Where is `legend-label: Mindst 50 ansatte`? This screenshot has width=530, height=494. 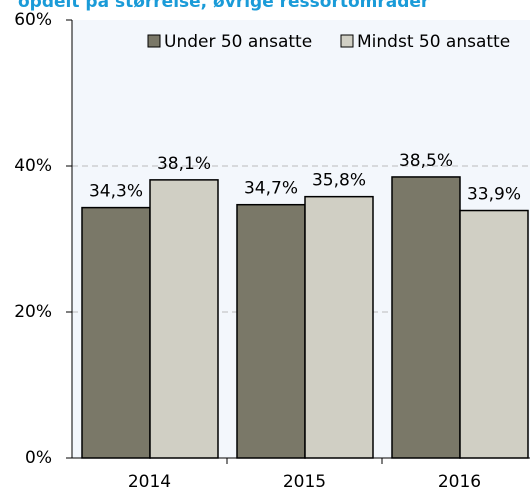
legend-label: Mindst 50 ansatte is located at coordinates (433, 42).